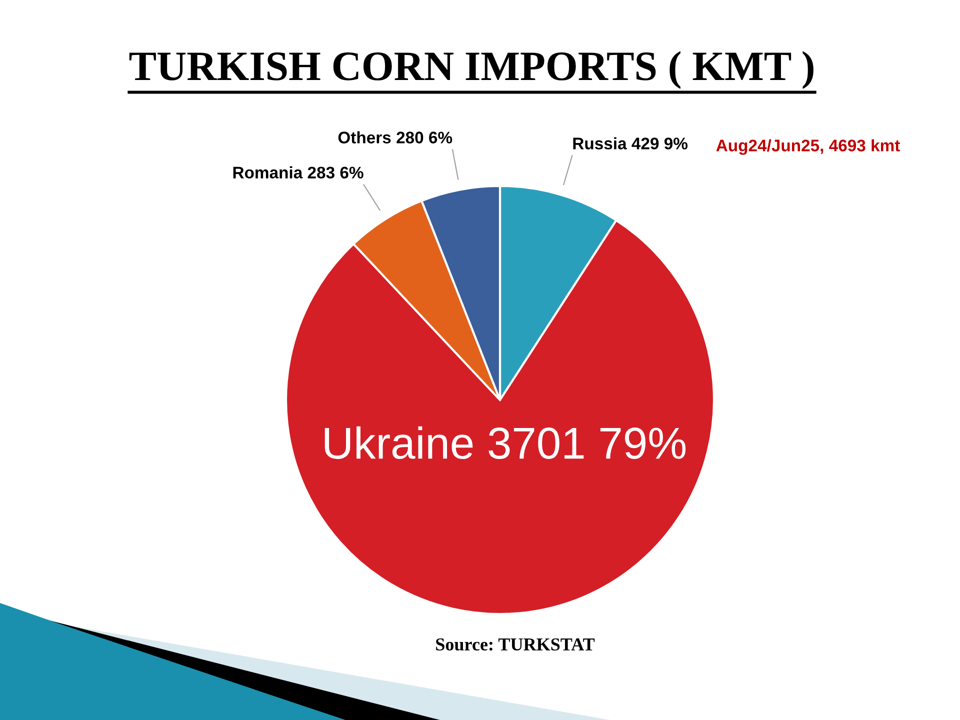 Image resolution: width=960 pixels, height=720 pixels. Describe the element at coordinates (515, 644) in the screenshot. I see `source-note: Source: TURKSTAT` at that location.